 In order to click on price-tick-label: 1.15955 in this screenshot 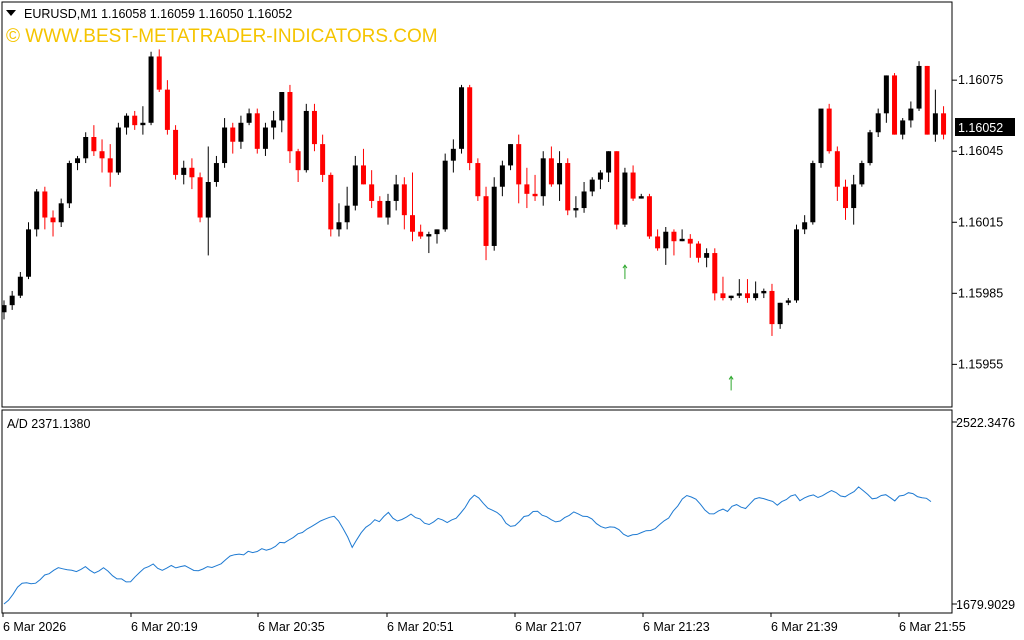, I will do `click(980, 364)`.